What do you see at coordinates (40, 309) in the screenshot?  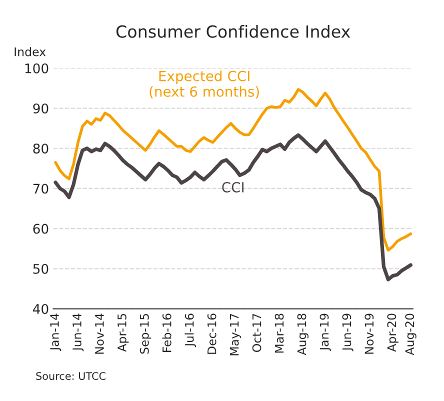 I see `y-tick-label: 40` at bounding box center [40, 309].